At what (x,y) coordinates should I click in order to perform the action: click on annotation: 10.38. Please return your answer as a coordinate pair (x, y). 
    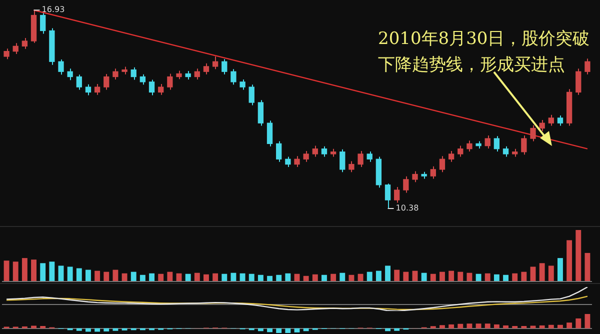
    Looking at the image, I should click on (407, 208).